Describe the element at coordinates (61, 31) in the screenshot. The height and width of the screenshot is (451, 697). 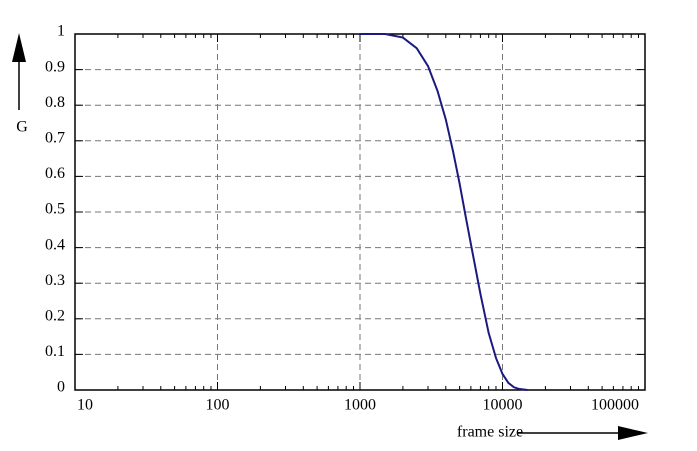
I see `y-tick-label: 1` at that location.